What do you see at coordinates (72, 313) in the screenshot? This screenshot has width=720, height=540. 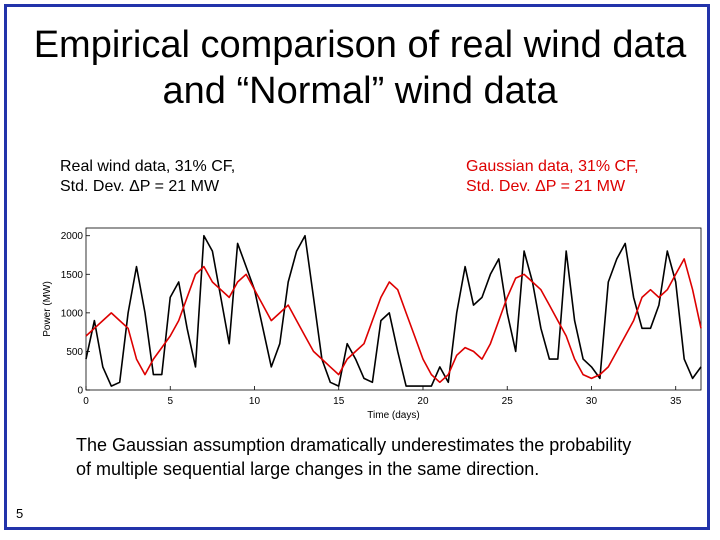 I see `y-tick-label: 1000` at bounding box center [72, 313].